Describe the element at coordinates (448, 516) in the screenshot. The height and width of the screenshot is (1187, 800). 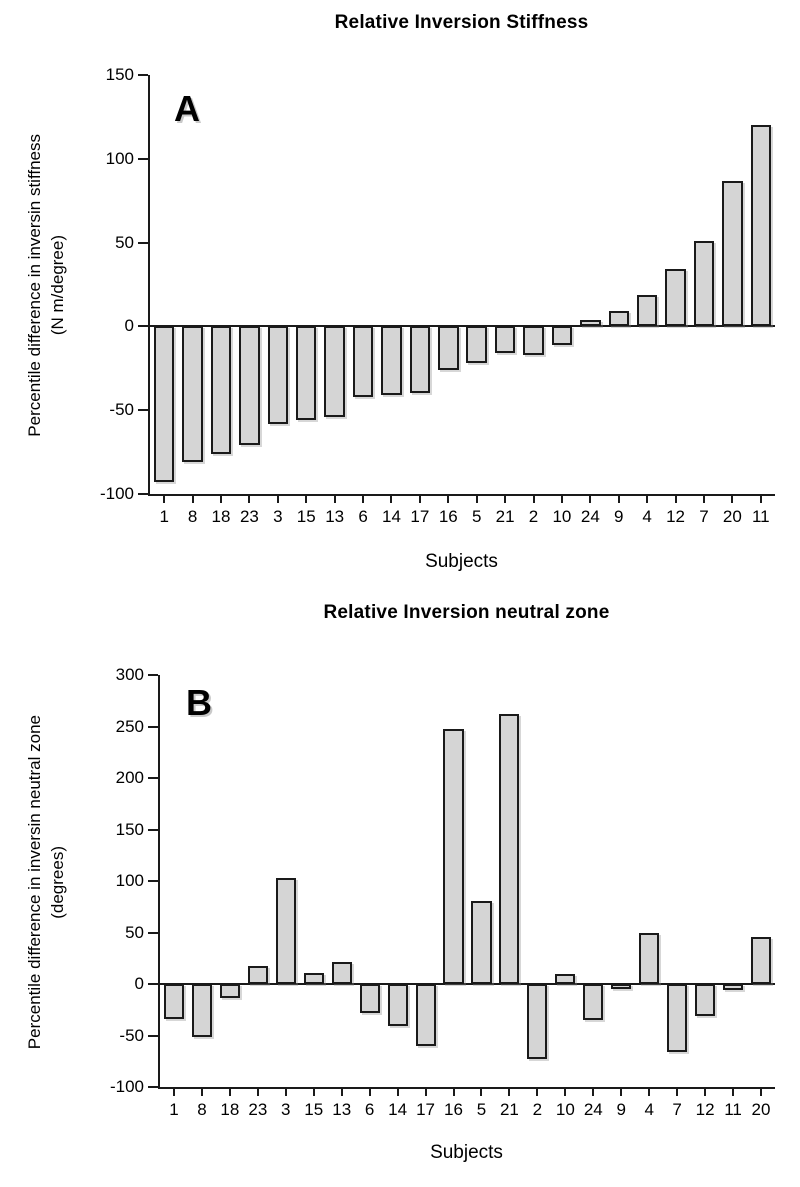
I see `x-tick-label: 16` at that location.